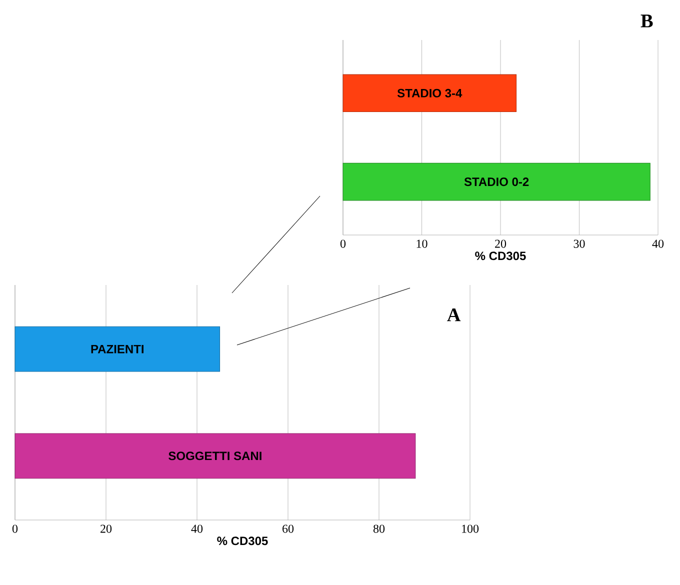  I want to click on x-tick-label: 10, so click(422, 244).